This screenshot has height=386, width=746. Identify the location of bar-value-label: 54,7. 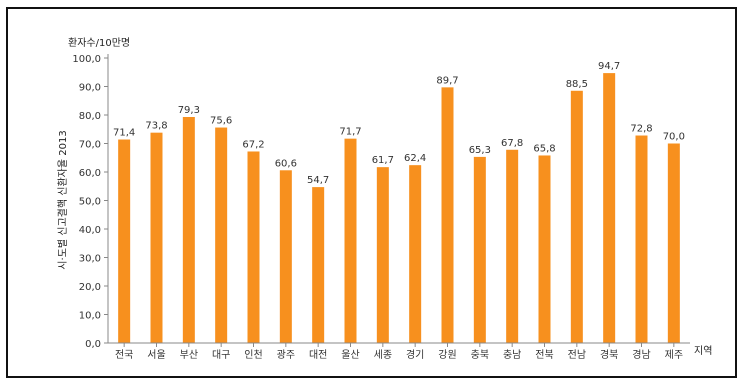
(318, 180).